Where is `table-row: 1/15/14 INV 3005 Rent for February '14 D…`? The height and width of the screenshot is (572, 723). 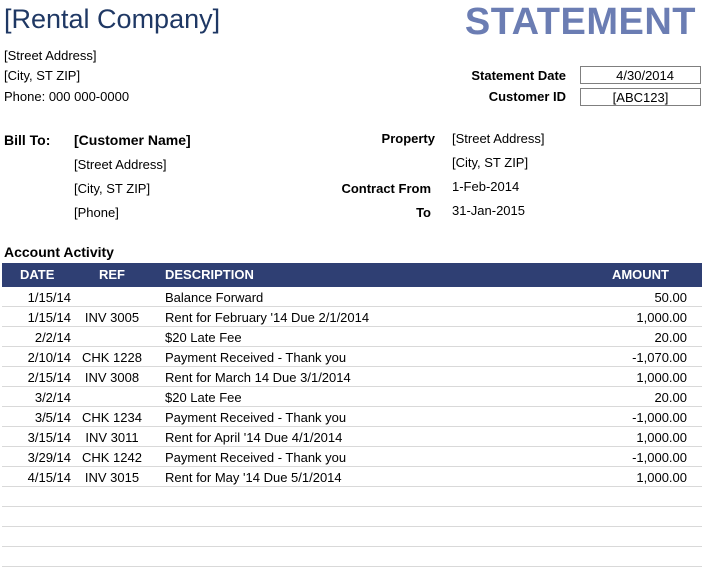
table-row: 1/15/14 INV 3005 Rent for February '14 D… is located at coordinates (352, 317).